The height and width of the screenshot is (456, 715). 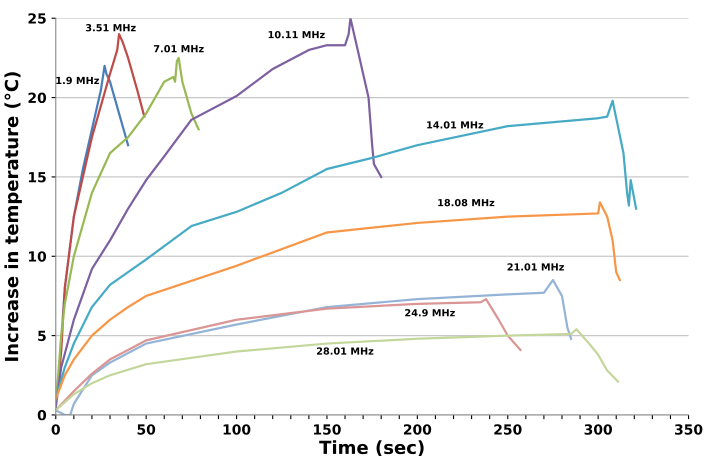 I want to click on x-tick-label: 250, so click(x=508, y=429).